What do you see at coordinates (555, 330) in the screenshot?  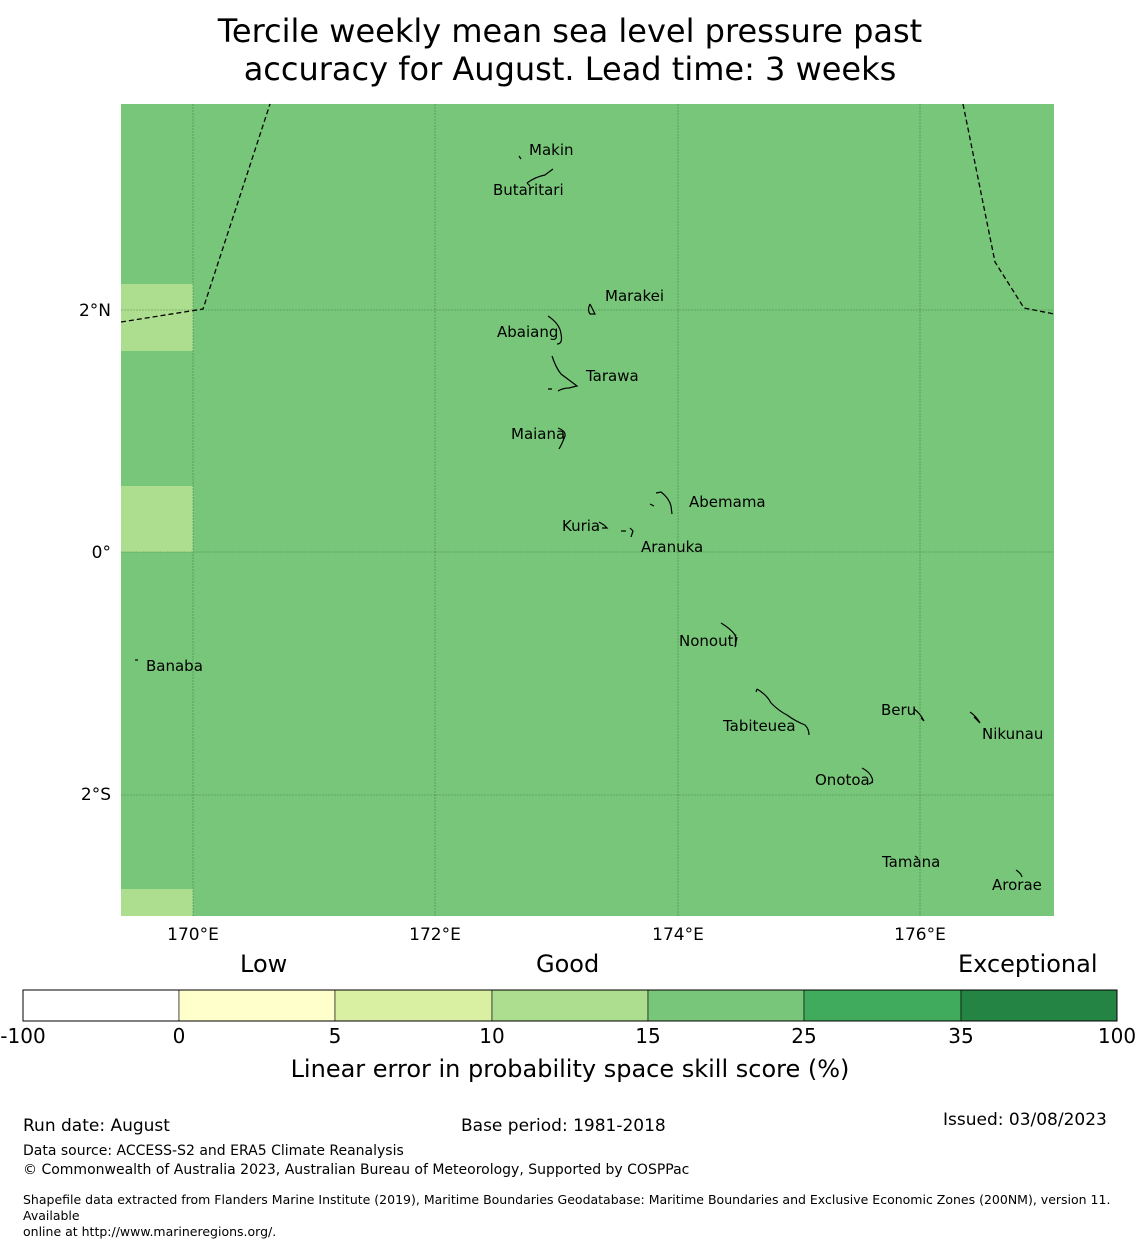 I see `island-outline-abaiang` at bounding box center [555, 330].